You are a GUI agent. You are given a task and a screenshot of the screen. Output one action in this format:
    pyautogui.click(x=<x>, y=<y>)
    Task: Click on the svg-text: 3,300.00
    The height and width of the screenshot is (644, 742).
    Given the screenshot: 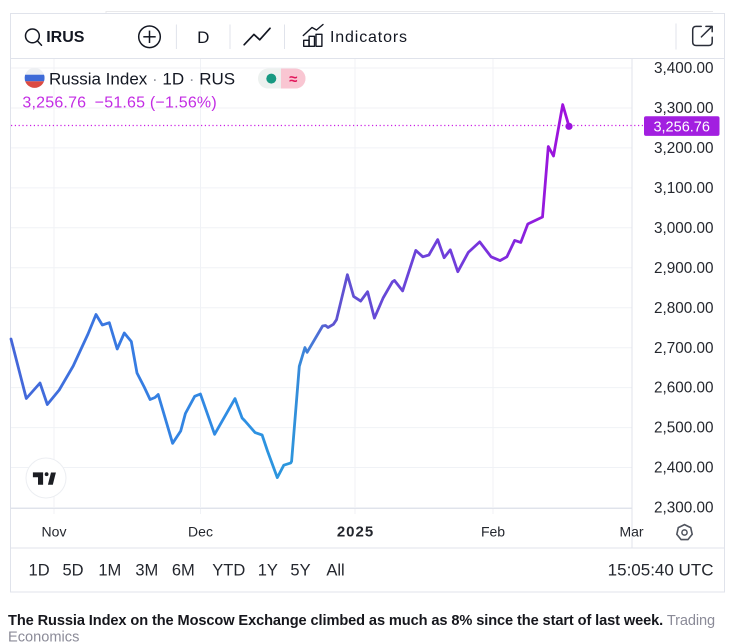 What is the action you would take?
    pyautogui.click(x=684, y=108)
    